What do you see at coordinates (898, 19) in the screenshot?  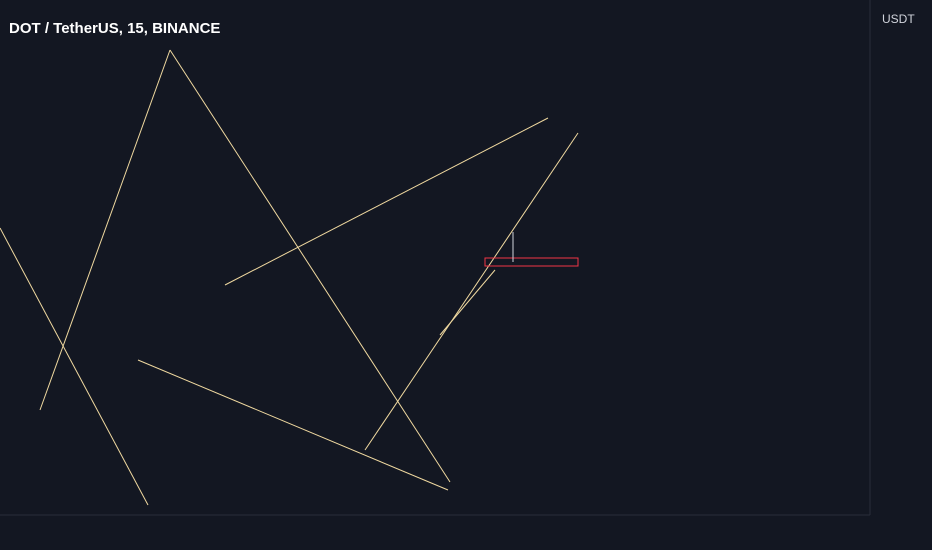 I see `currency-label: USDT` at bounding box center [898, 19].